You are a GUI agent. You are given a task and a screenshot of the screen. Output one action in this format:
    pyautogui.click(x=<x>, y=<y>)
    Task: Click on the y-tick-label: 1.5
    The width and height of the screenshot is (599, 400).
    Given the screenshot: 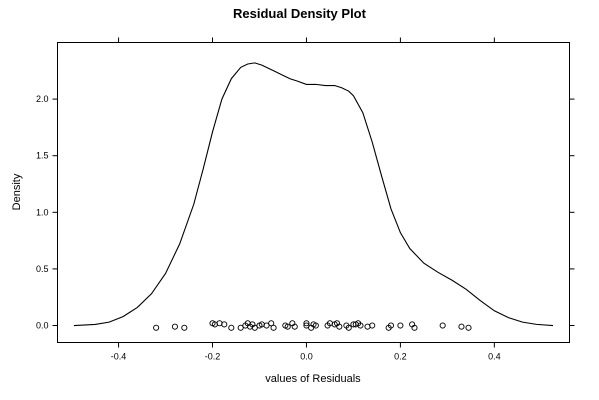 What is the action you would take?
    pyautogui.click(x=42, y=156)
    